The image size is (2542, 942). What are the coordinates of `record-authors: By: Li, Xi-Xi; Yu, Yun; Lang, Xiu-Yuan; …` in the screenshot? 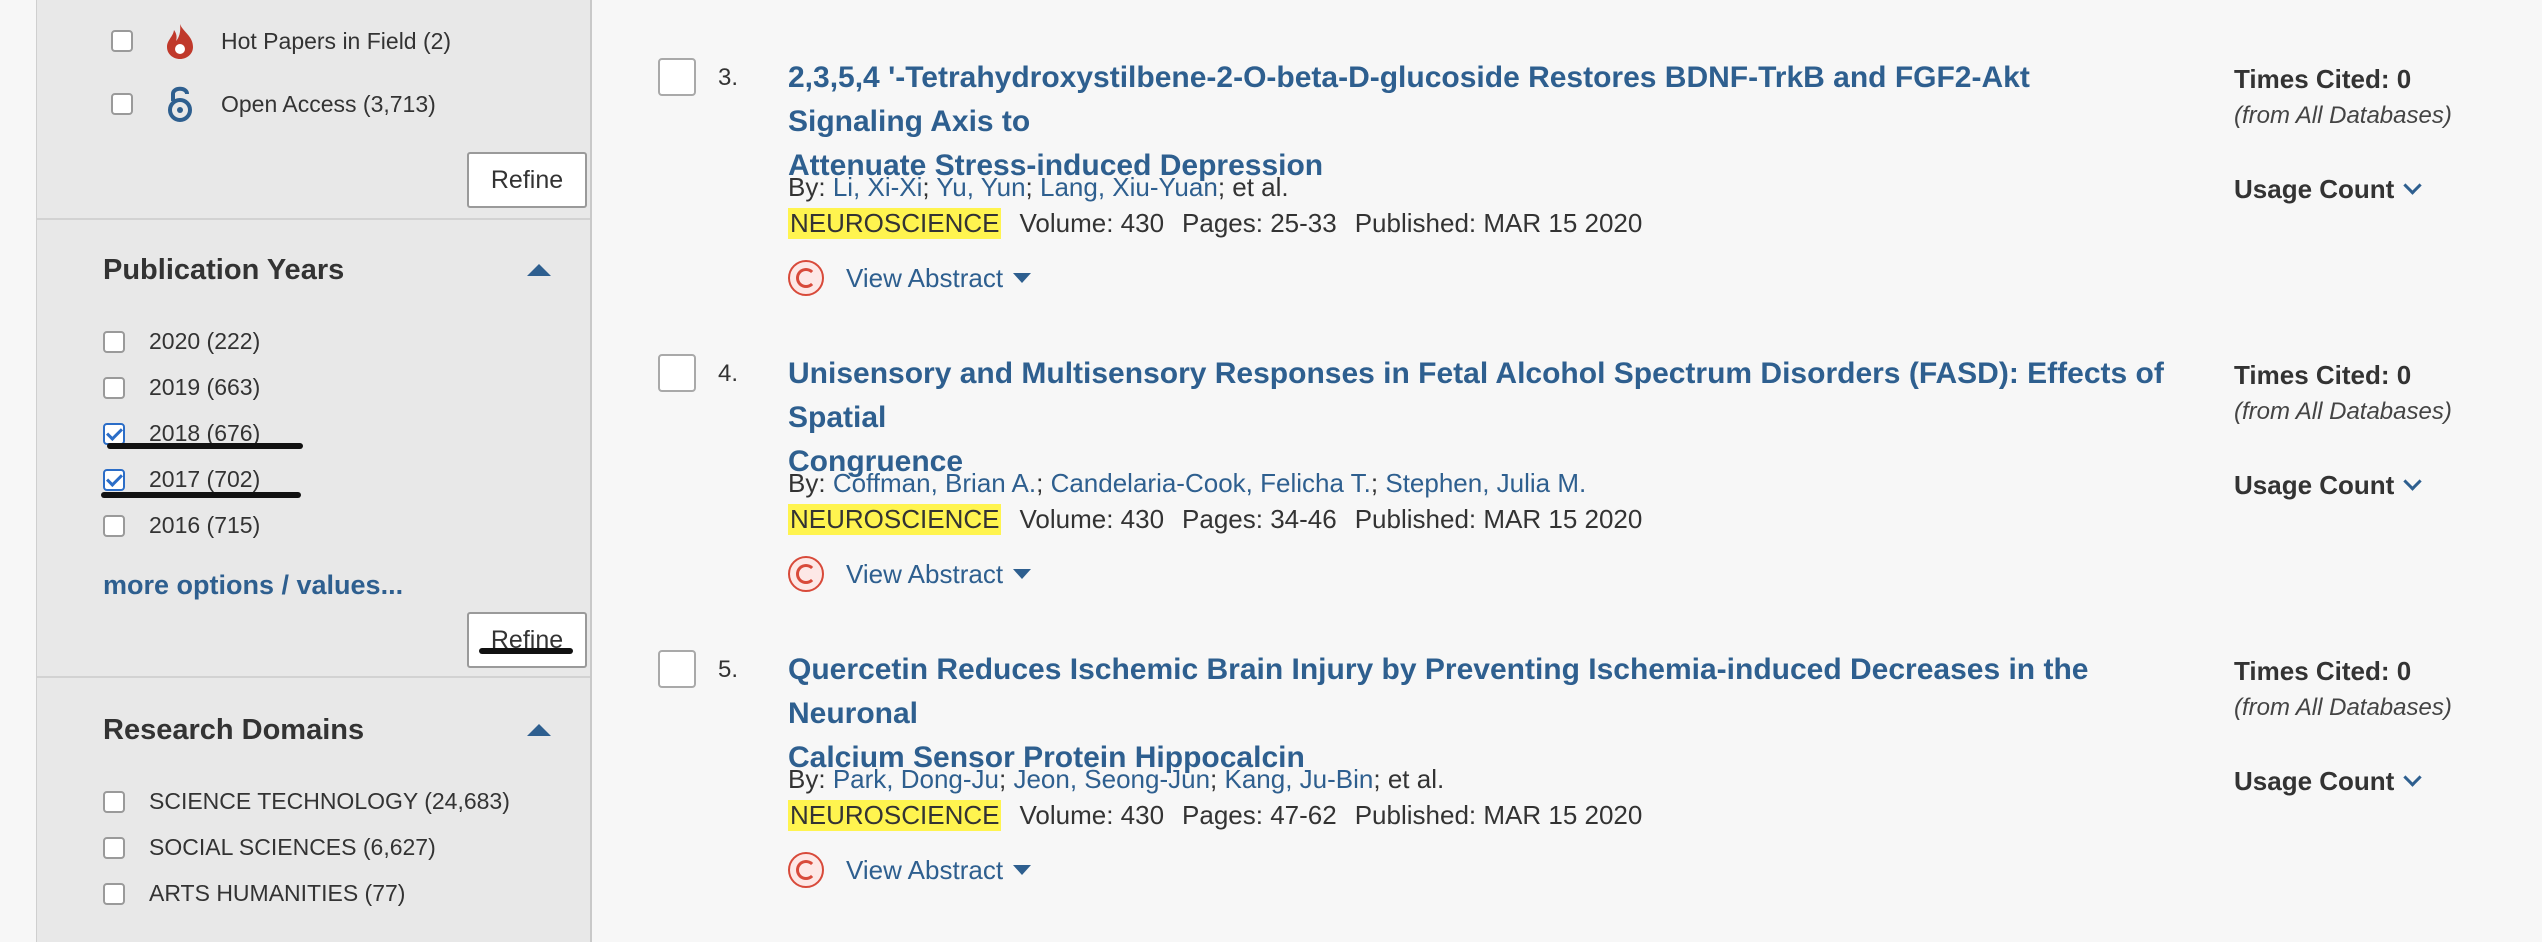 It's located at (1038, 187).